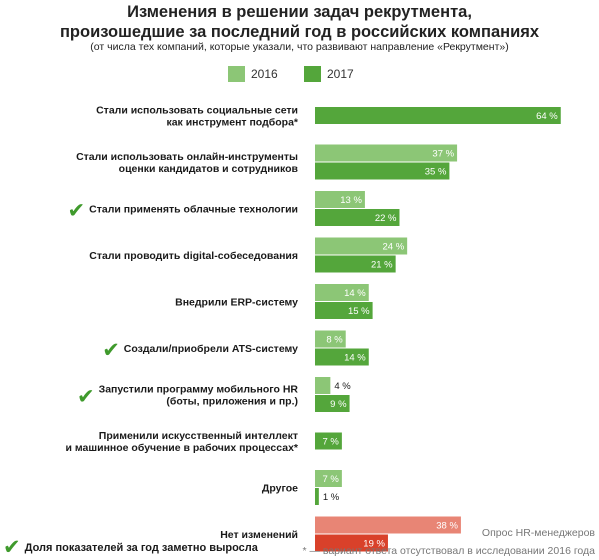  Describe the element at coordinates (344, 310) in the screenshot. I see `bar-4-2017` at that location.